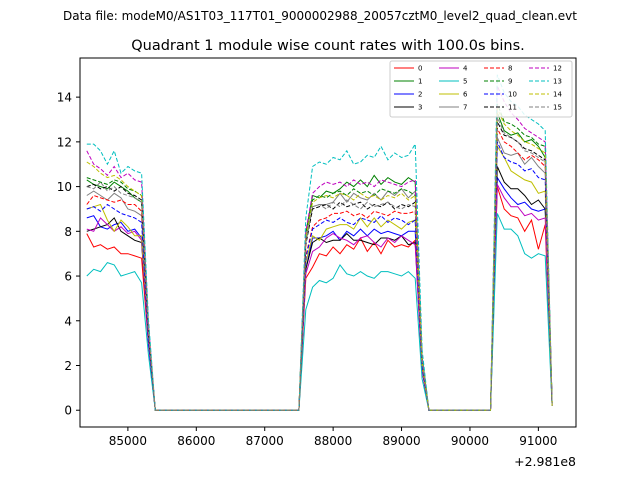 This screenshot has height=480, width=640. I want to click on x-tick-label: 87000, so click(265, 441).